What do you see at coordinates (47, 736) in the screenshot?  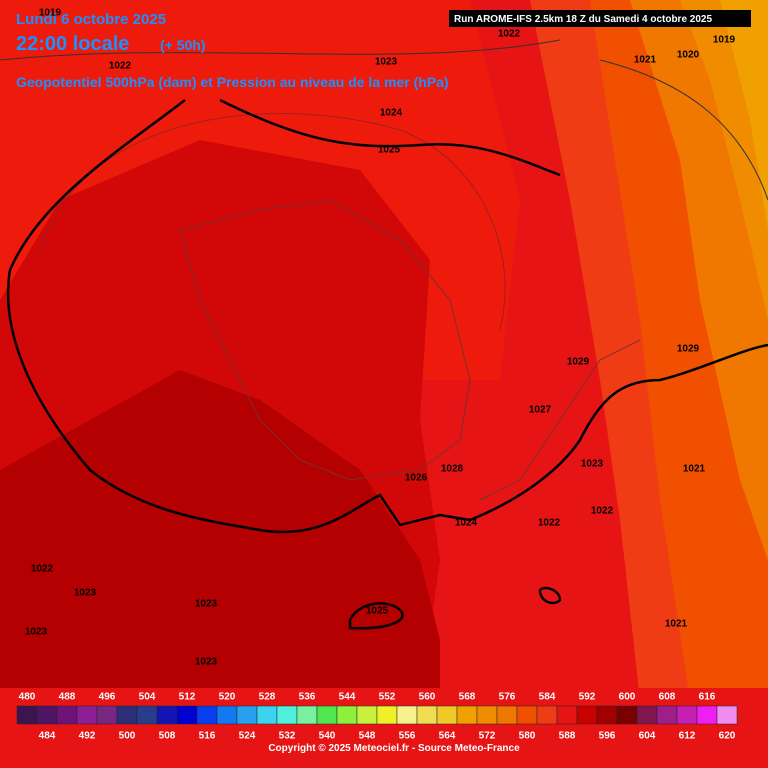 I see `legend-label: 484` at bounding box center [47, 736].